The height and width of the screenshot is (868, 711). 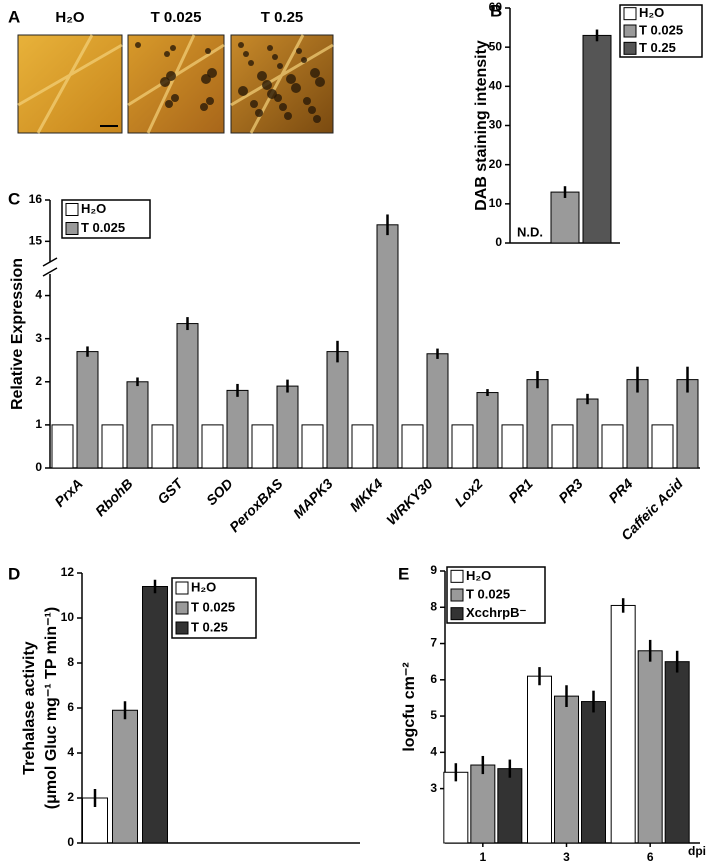 What do you see at coordinates (14, 16) in the screenshot?
I see `panel-label: A` at bounding box center [14, 16].